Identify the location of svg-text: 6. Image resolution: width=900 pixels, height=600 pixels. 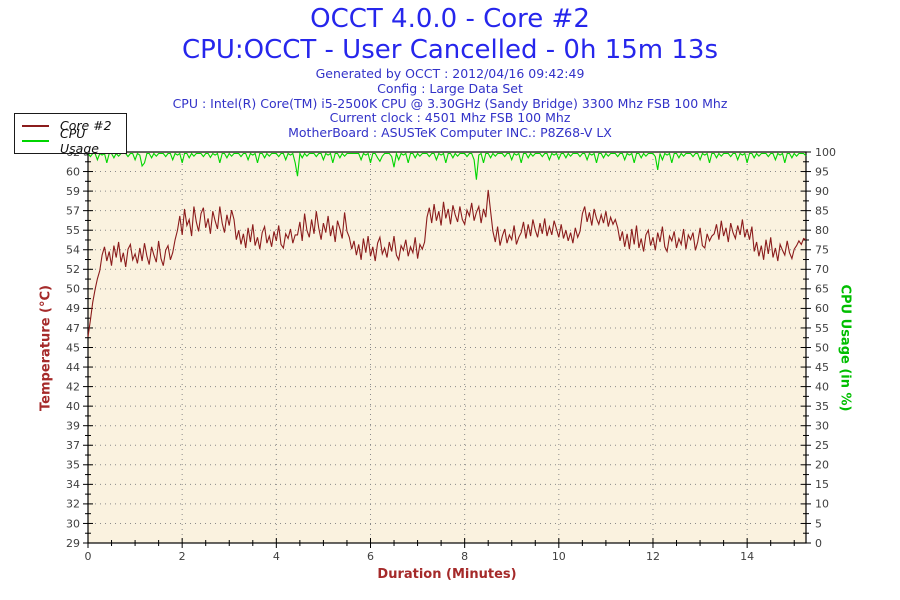
(370, 556).